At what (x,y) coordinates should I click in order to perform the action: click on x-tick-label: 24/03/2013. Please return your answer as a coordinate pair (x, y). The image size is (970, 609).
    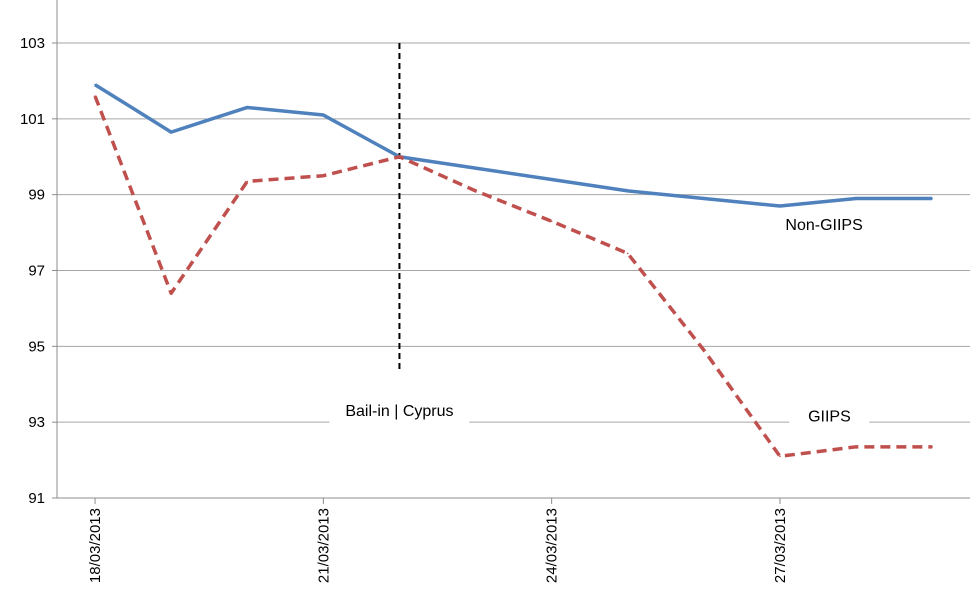
    Looking at the image, I should click on (552, 545).